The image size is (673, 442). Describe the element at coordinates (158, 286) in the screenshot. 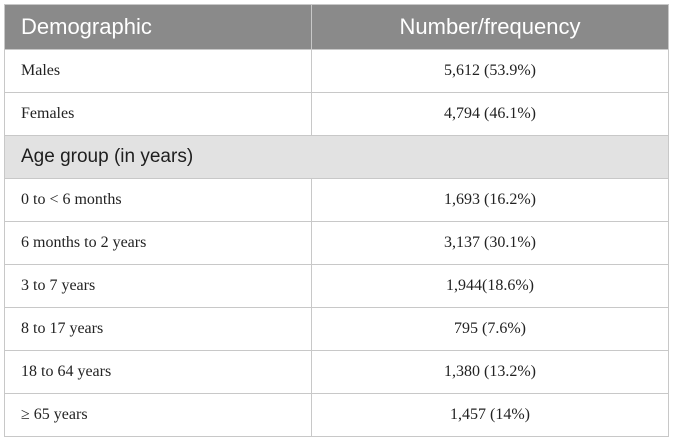

I see `row-label: 3 to 7 years` at that location.